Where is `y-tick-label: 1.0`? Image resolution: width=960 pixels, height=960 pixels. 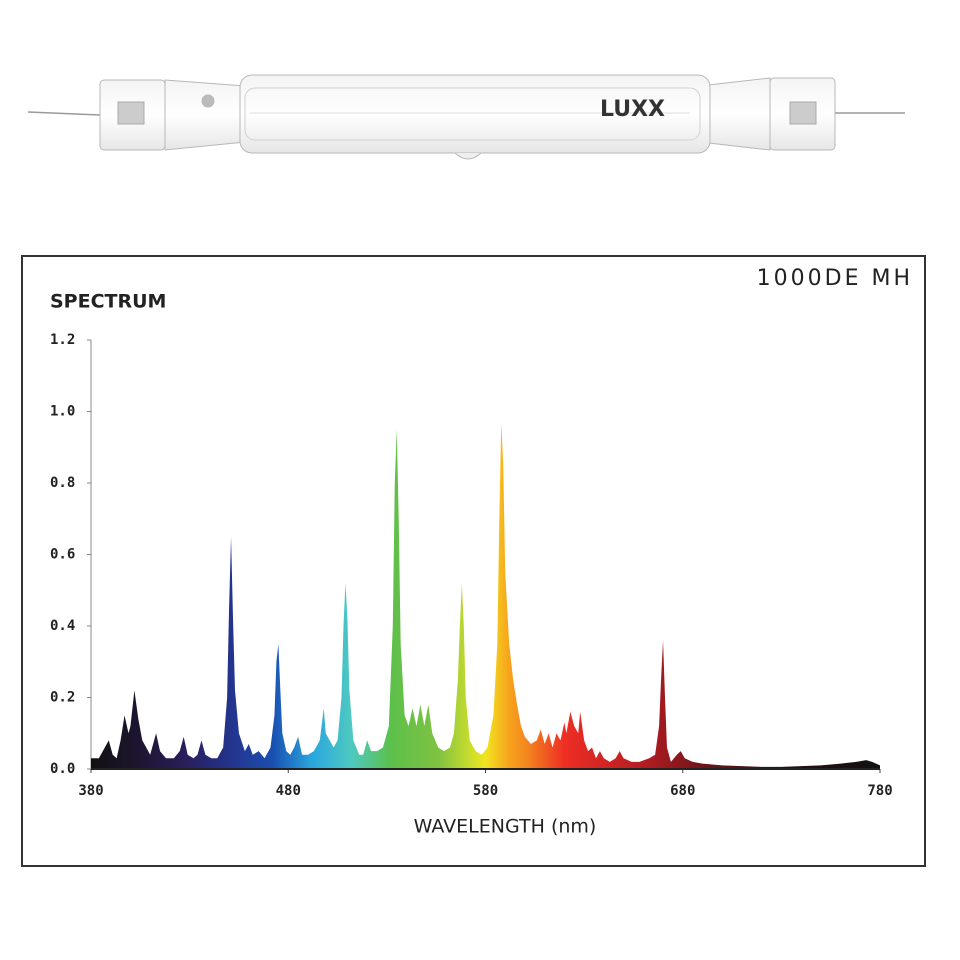 y-tick-label: 1.0 is located at coordinates (62, 412).